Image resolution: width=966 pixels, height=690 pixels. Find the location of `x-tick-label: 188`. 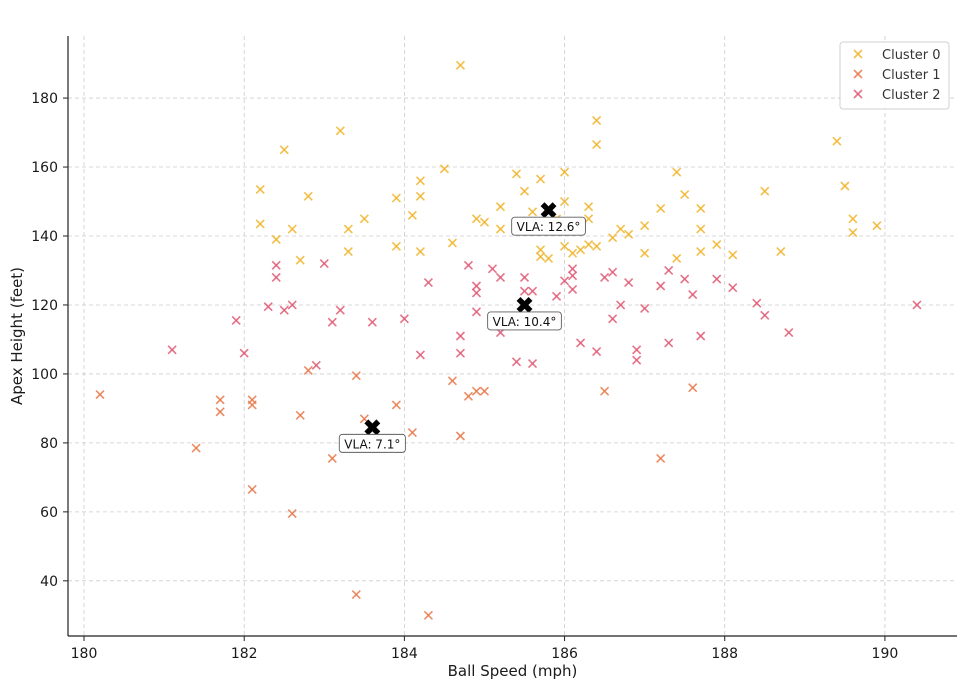

x-tick-label: 188 is located at coordinates (724, 654).